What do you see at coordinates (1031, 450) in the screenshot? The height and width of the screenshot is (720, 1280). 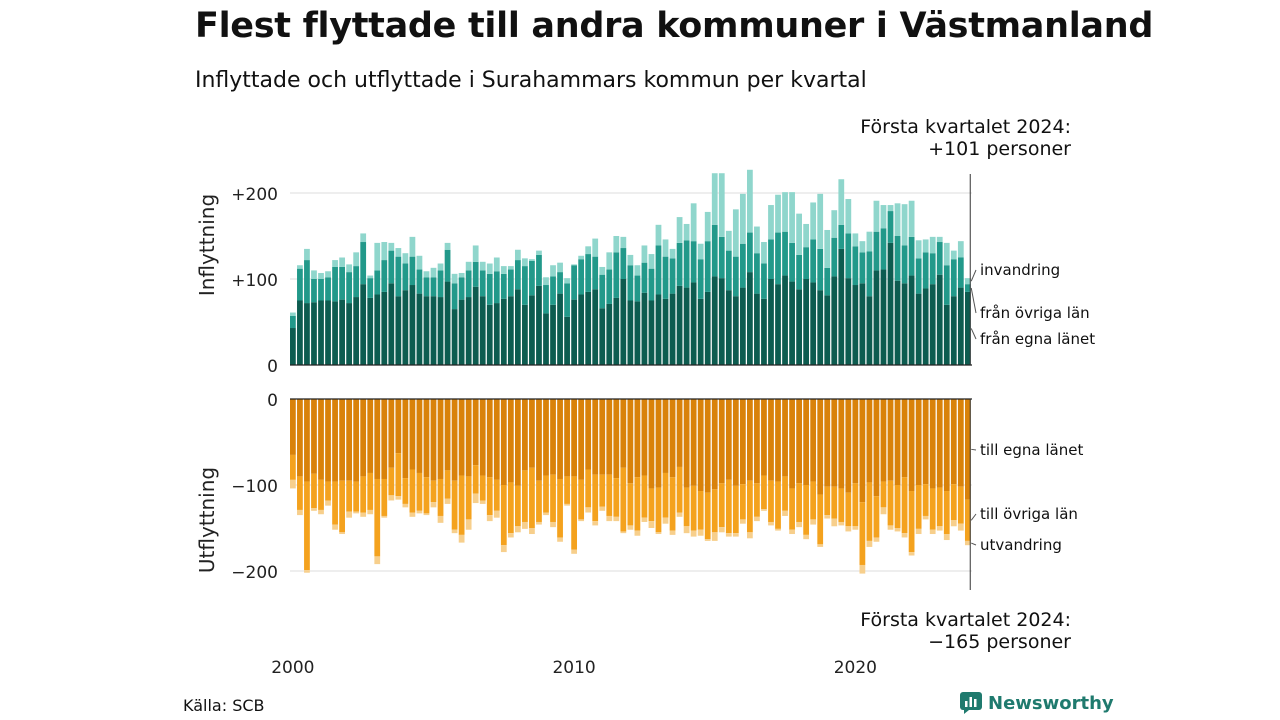 I see `series-label: till egna länet` at bounding box center [1031, 450].